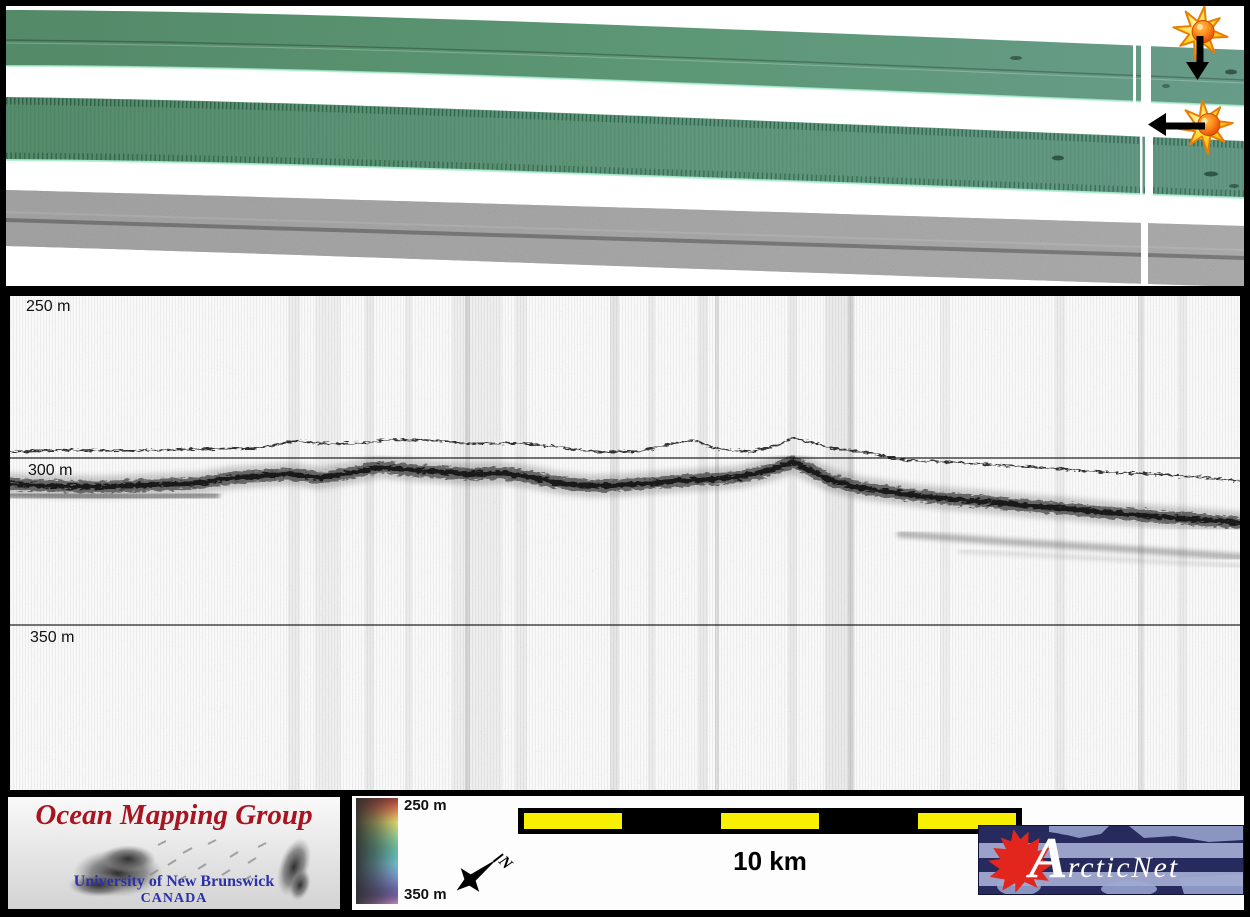  I want to click on depth-label-300m: 300 m, so click(50, 470).